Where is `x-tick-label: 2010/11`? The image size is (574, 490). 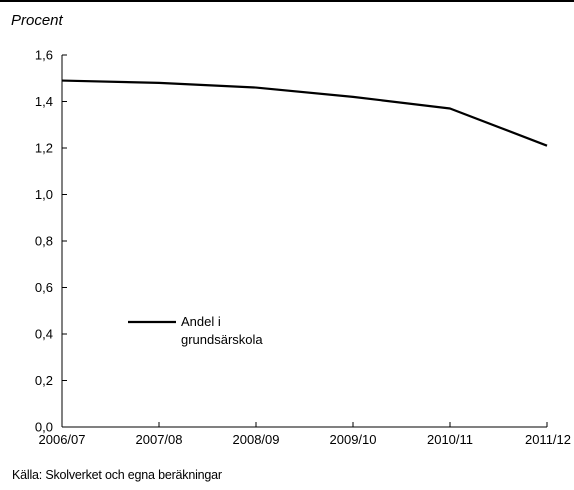 x-tick-label: 2010/11 is located at coordinates (450, 439).